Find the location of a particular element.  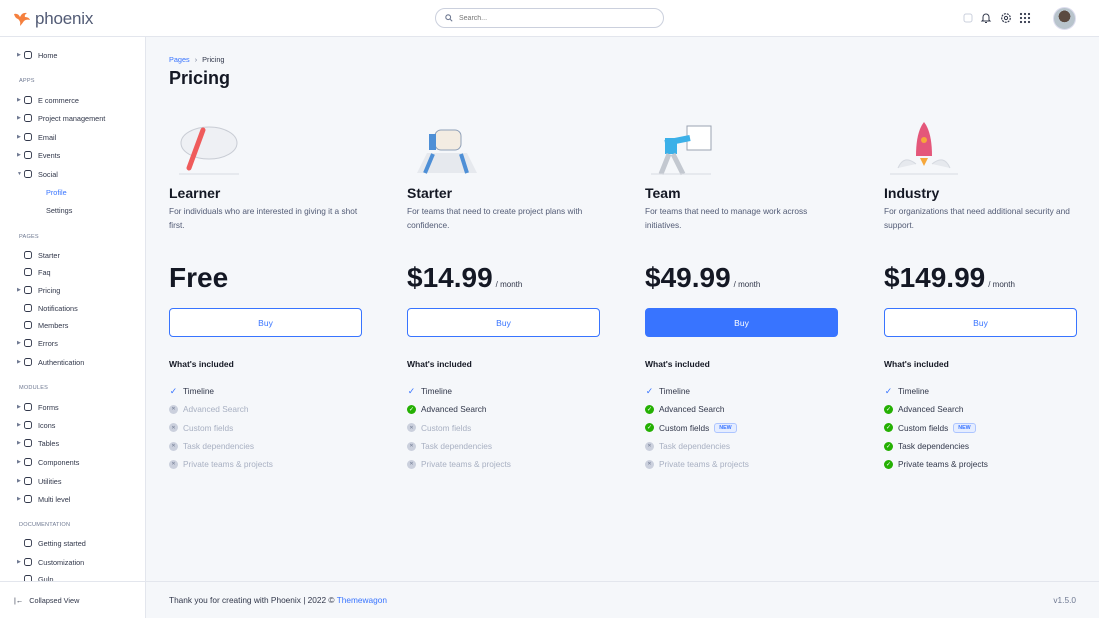

sidebar-item-faq: Faq is located at coordinates (72, 272).